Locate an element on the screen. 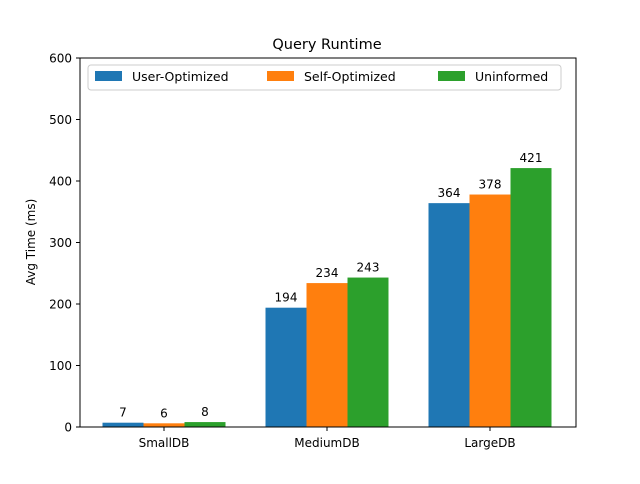 This screenshot has width=640, height=484. y-axis: 0 100 200 300 400 500 600 is located at coordinates (64, 243).